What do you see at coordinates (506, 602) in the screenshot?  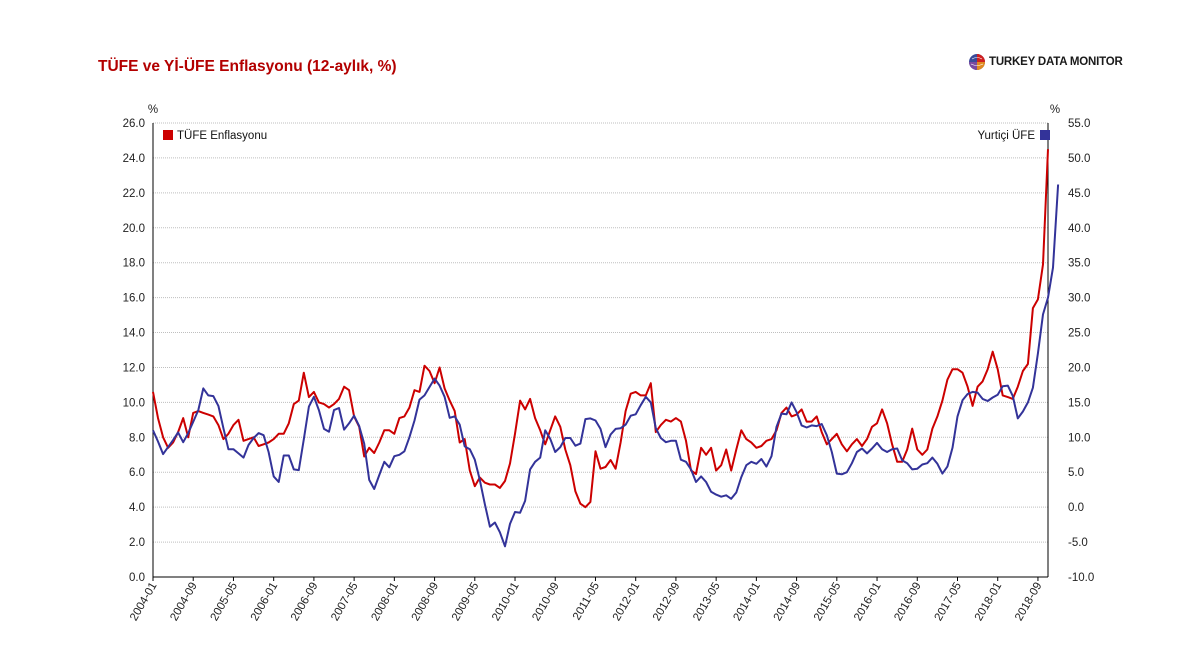 I see `x-tick-label: 2010-01` at bounding box center [506, 602].